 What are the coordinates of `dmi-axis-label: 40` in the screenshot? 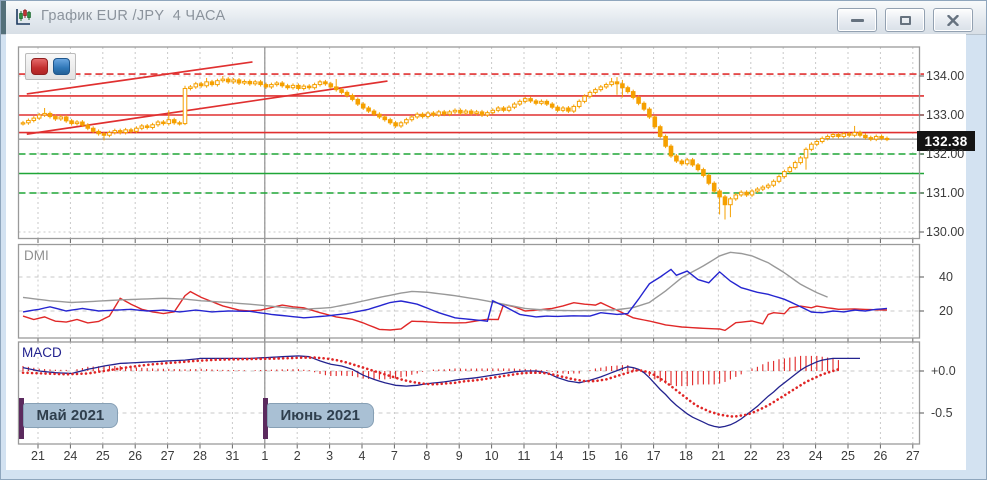 It's located at (946, 277).